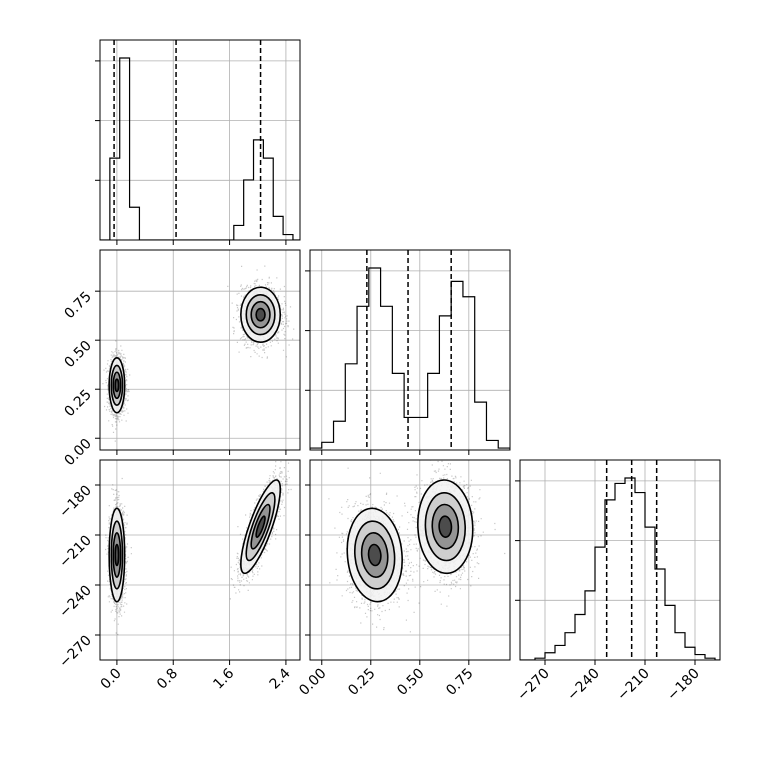 This screenshot has width=760, height=760. Describe the element at coordinates (312, 682) in the screenshot. I see `x-tick-label: 0.00` at that location.